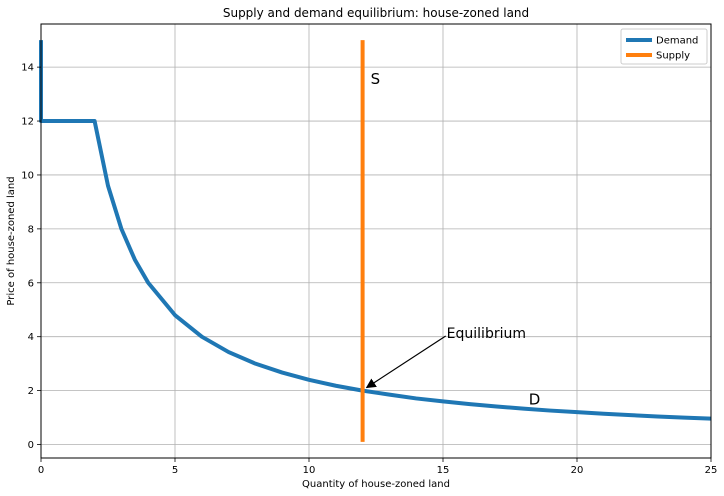 The width and height of the screenshot is (724, 496). What do you see at coordinates (11, 240) in the screenshot?
I see `y-axis-label: Price of house-zoned land` at bounding box center [11, 240].